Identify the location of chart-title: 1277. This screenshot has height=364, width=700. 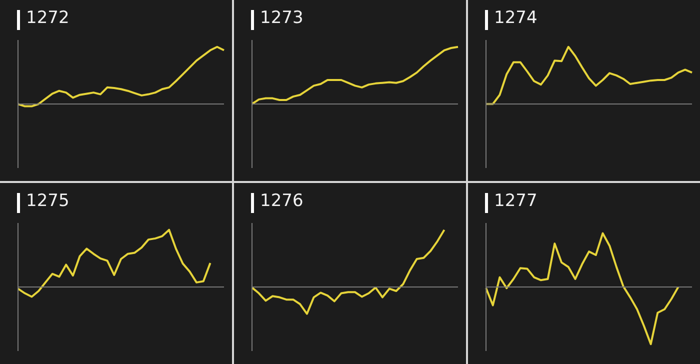
(516, 201).